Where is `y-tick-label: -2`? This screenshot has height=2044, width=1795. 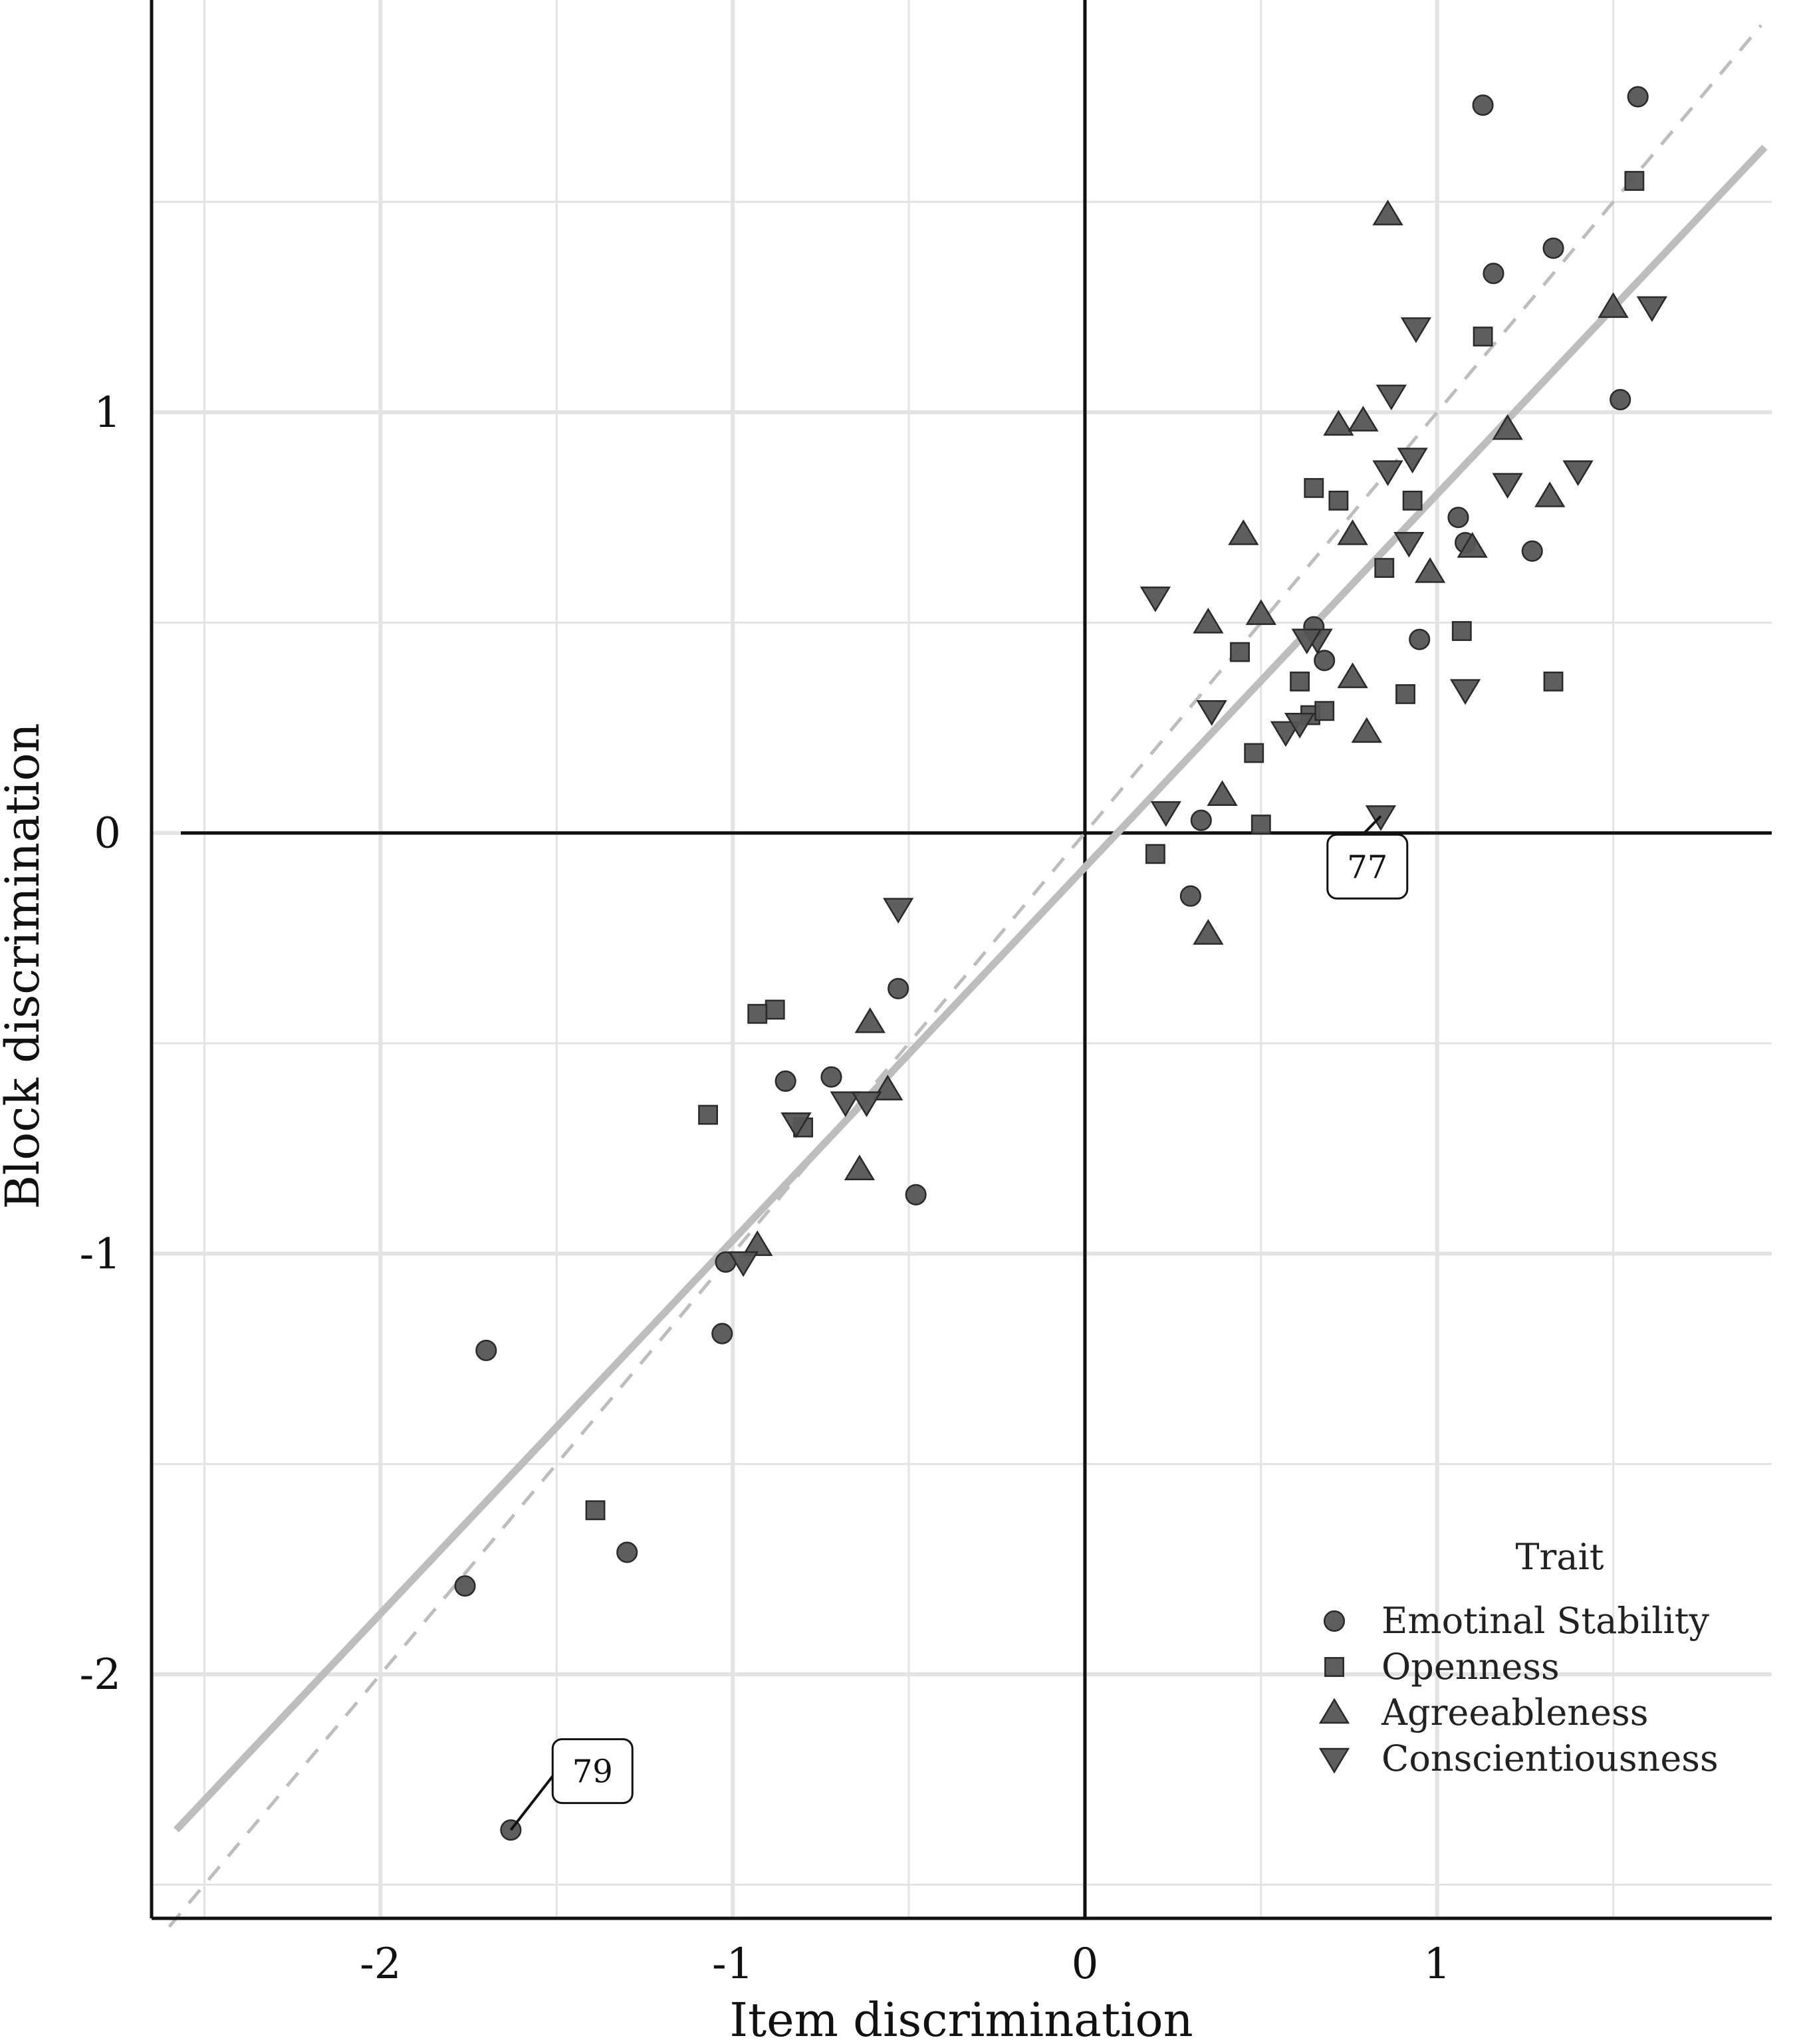
y-tick-label: -2 is located at coordinates (101, 1675).